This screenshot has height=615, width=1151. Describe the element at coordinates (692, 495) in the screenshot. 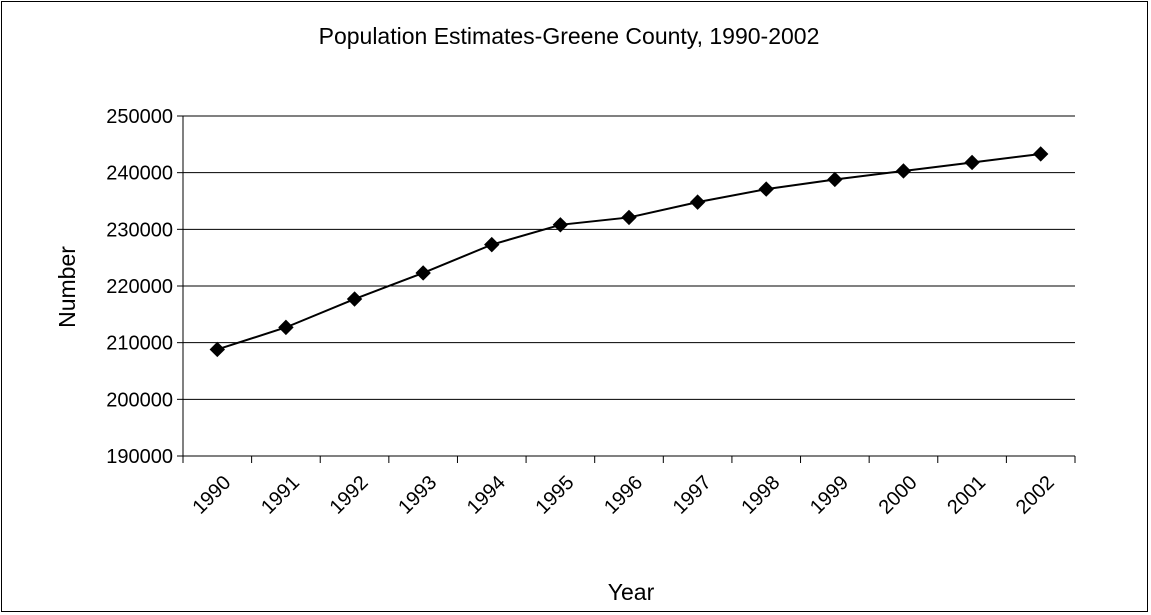

I see `x-tick-label: 1997` at that location.